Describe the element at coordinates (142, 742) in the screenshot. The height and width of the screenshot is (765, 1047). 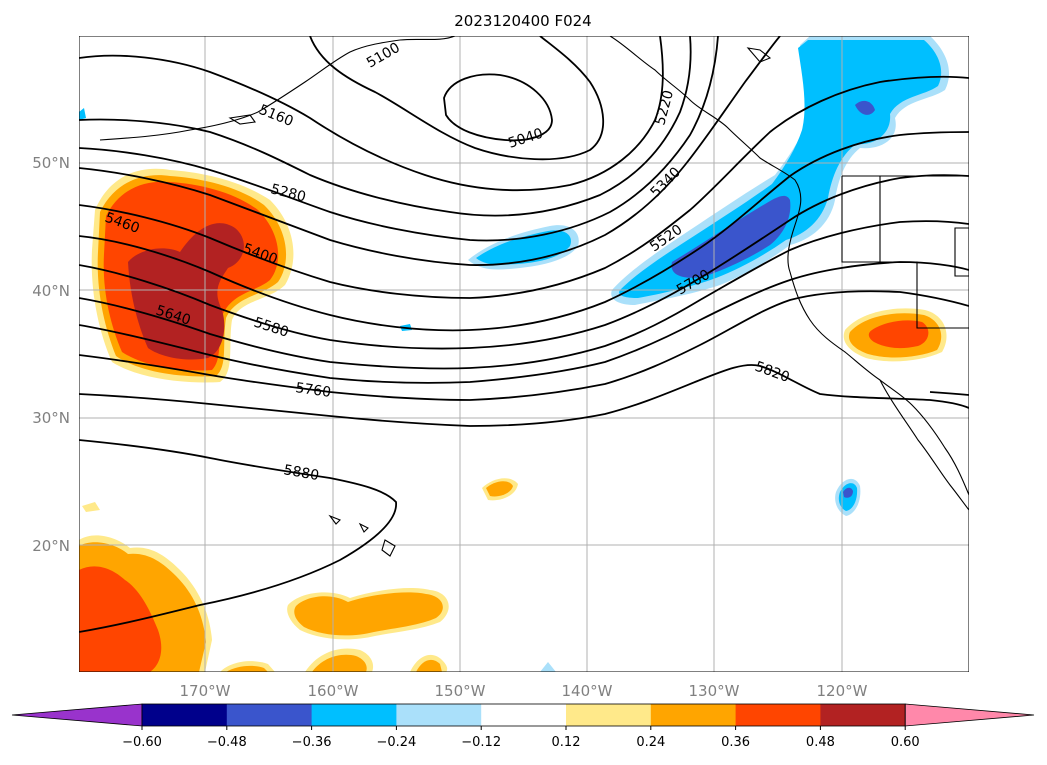
I see `colorbar-tick-label: −0.60` at that location.